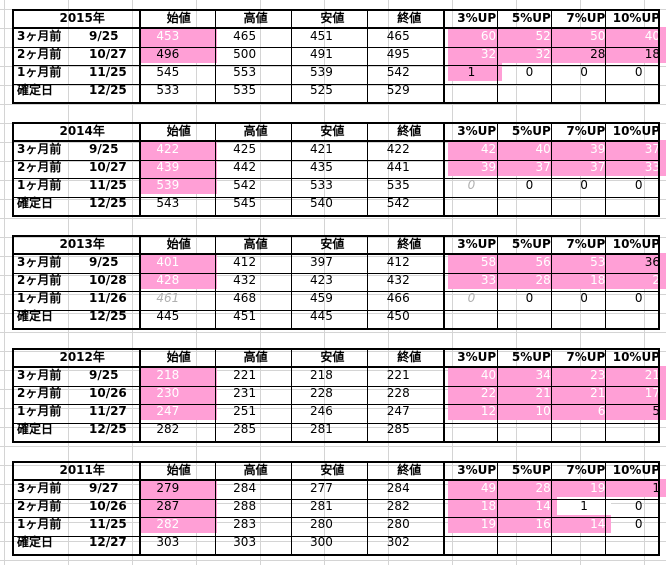 Image resolution: width=666 pixels, height=565 pixels. Describe the element at coordinates (475, 524) in the screenshot. I see `cell-p3up: 19` at that location.